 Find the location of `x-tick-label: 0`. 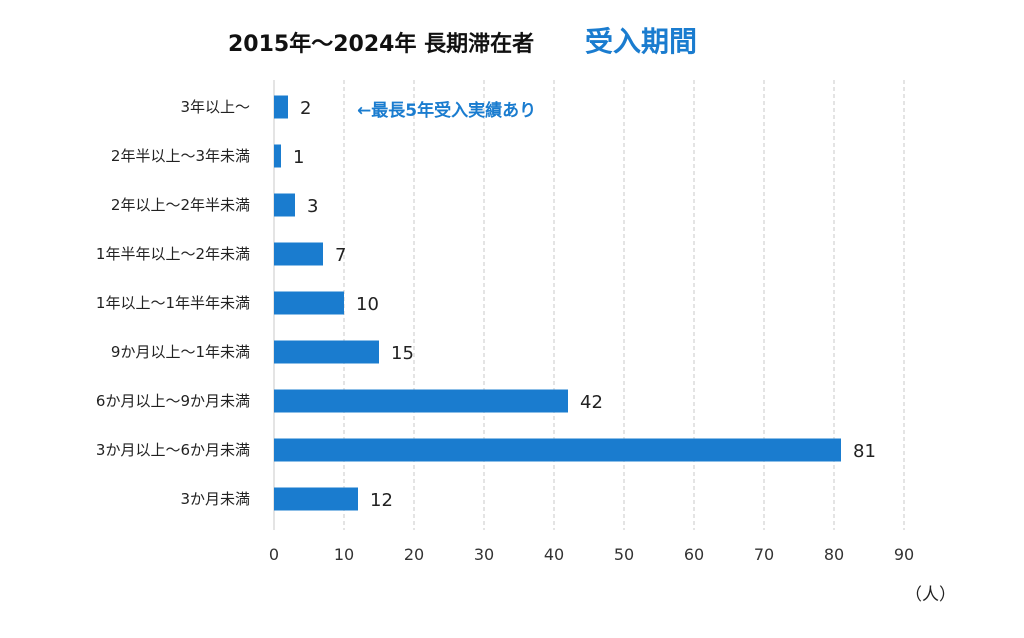

x-tick-label: 0 is located at coordinates (274, 554).